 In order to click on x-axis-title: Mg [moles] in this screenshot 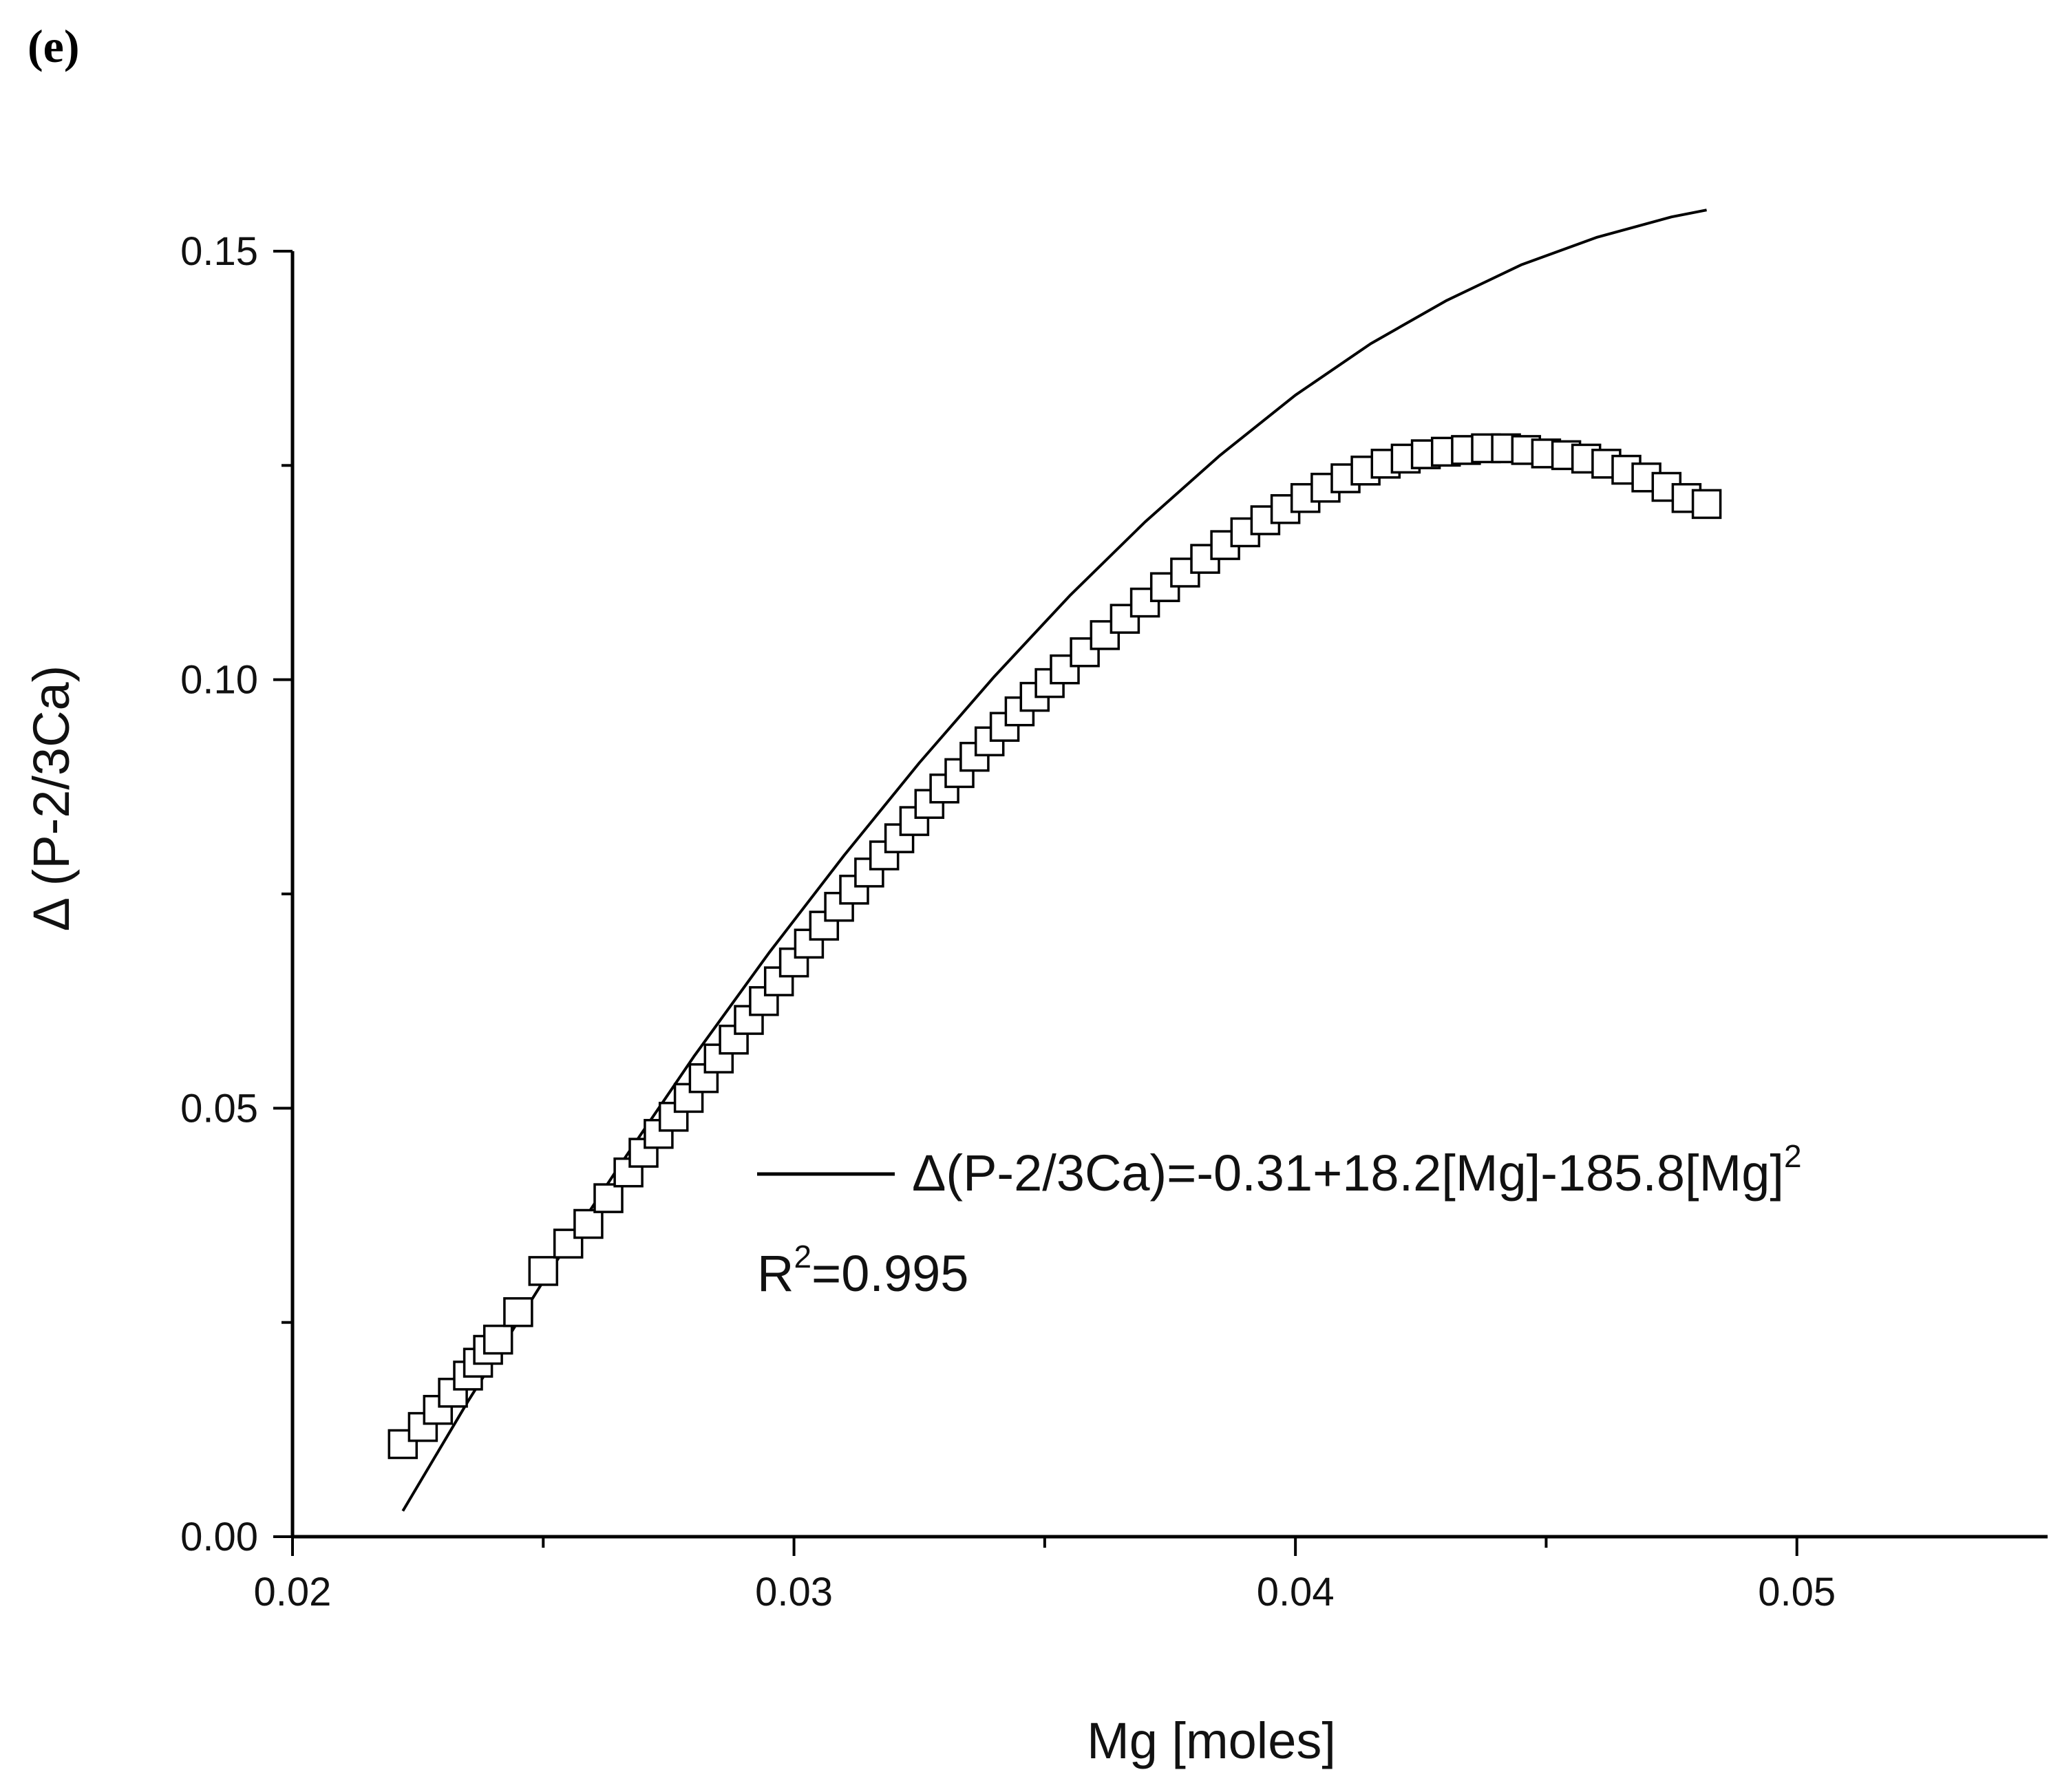, I will do `click(1211, 1741)`.